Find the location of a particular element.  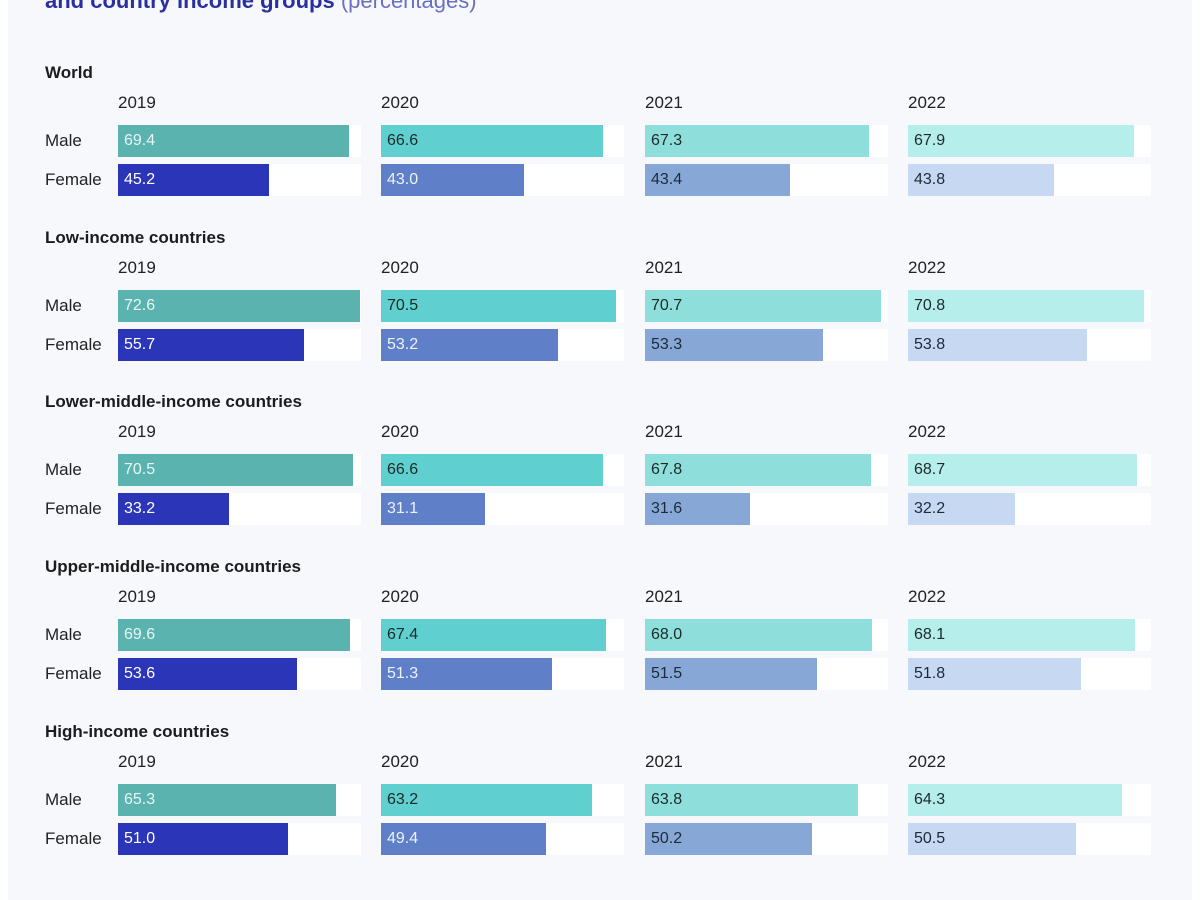

title-unit: (percentages) is located at coordinates (408, 6).